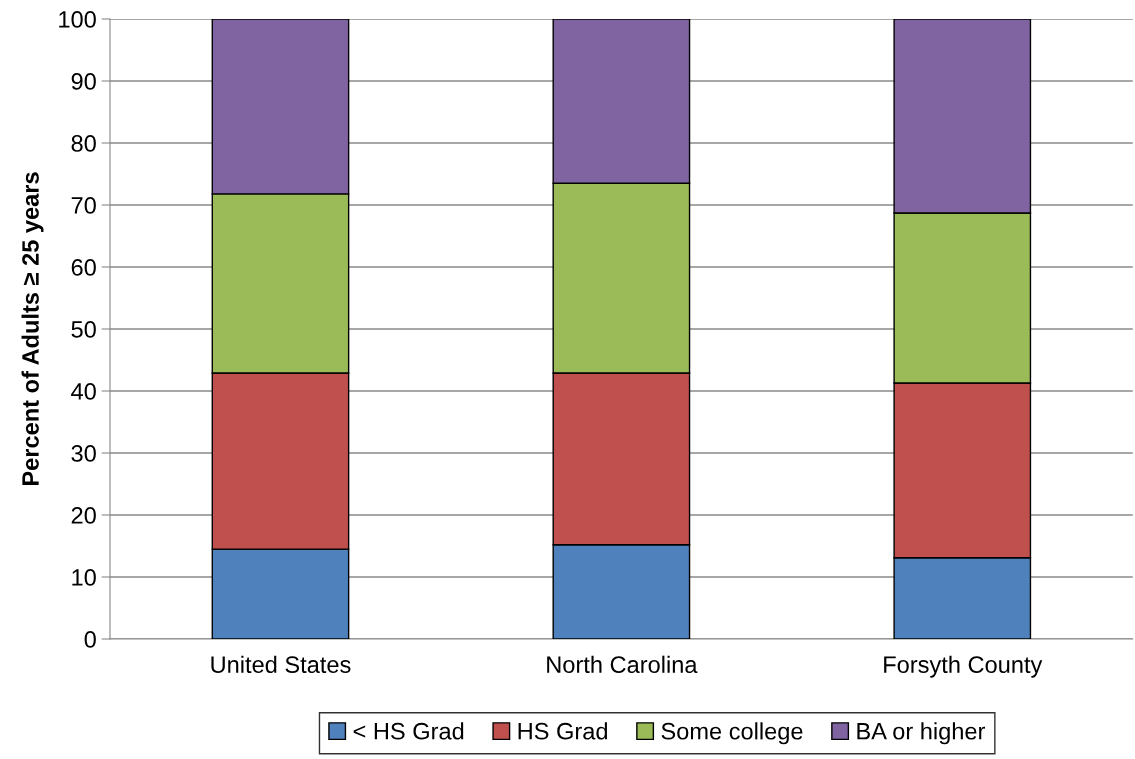  What do you see at coordinates (732, 733) in the screenshot?
I see `legend-label: Some college` at bounding box center [732, 733].